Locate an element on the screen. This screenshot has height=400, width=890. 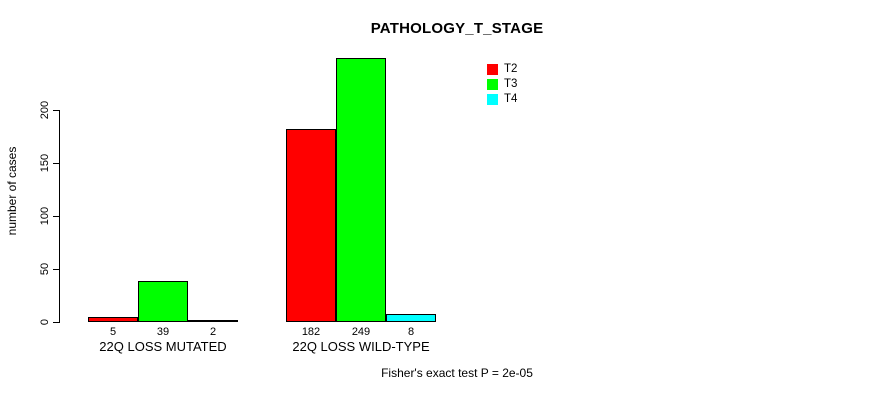
bar-value-label: 2 is located at coordinates (213, 332).